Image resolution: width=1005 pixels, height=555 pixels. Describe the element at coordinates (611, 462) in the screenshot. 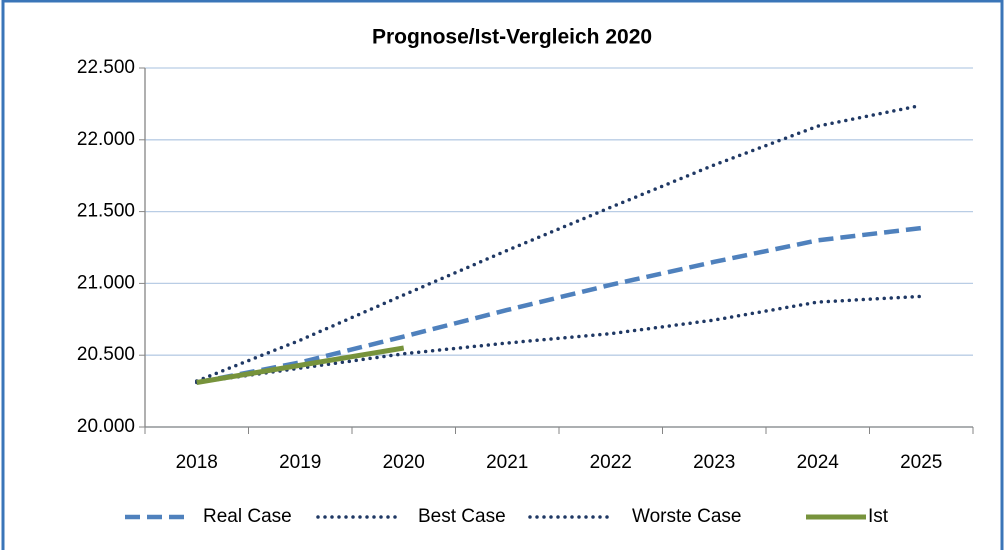

I see `x-tick-label: 2022` at that location.